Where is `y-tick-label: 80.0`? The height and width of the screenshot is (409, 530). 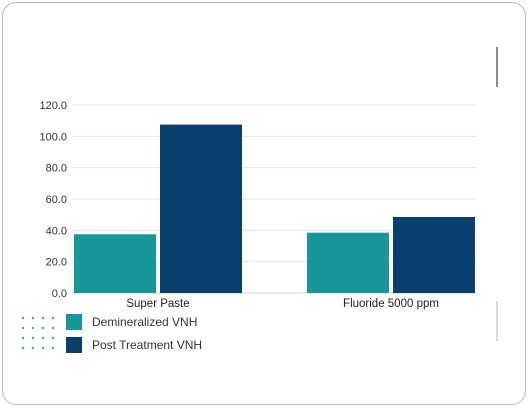
y-tick-label: 80.0 is located at coordinates (56, 169).